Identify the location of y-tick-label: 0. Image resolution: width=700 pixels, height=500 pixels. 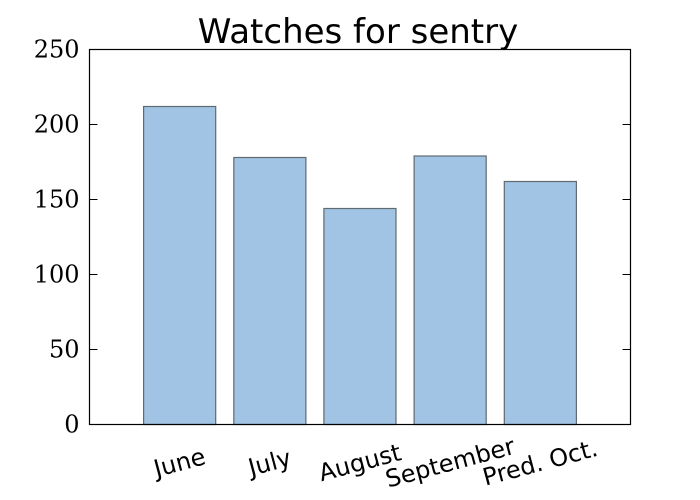
(71, 425).